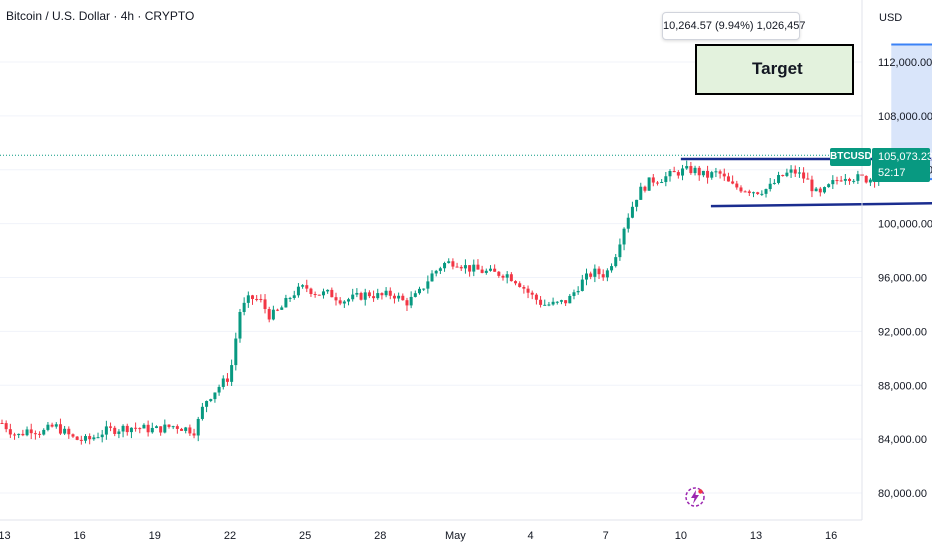 This screenshot has height=550, width=932. Describe the element at coordinates (831, 536) in the screenshot. I see `x-tick-label: 16` at that location.